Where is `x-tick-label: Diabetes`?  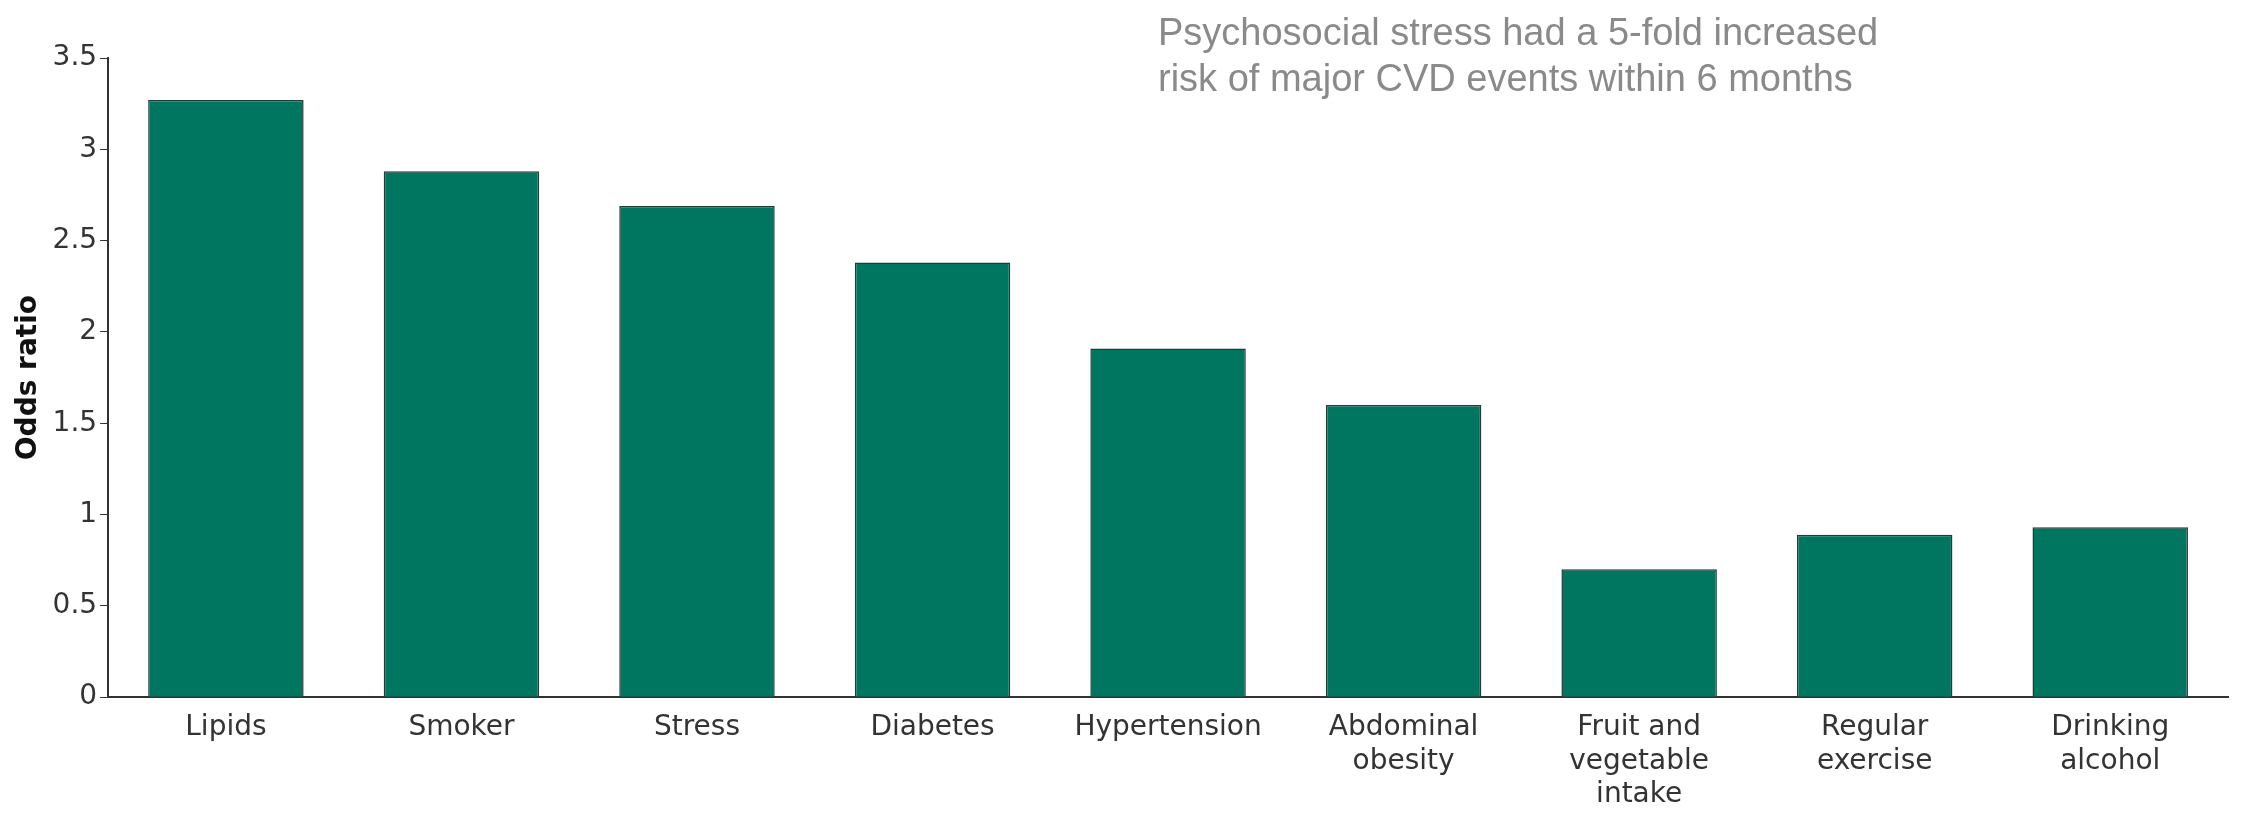 x-tick-label: Diabetes is located at coordinates (932, 726).